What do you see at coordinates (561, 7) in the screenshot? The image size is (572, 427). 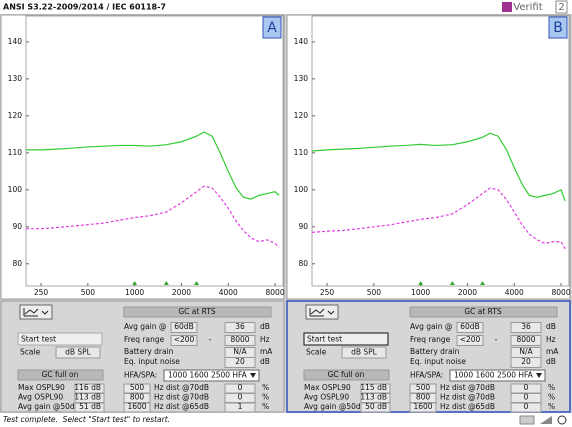 I see `logo-box` at bounding box center [561, 7].